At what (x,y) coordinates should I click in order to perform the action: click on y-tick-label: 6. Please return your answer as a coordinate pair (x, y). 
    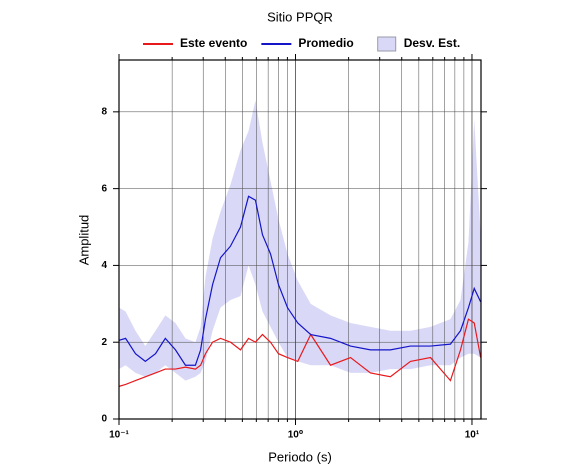
    Looking at the image, I should click on (104, 188).